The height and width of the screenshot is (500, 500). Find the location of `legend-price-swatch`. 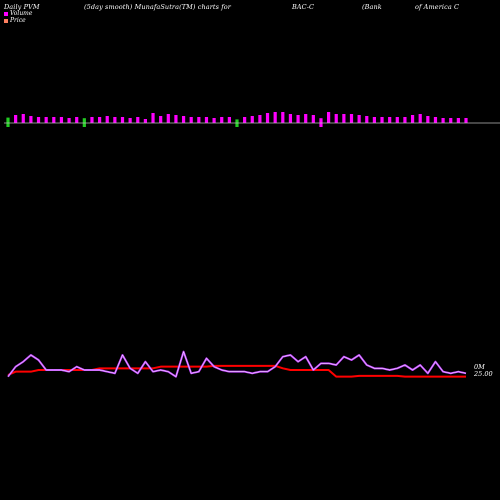

legend-price-swatch is located at coordinates (6, 20).